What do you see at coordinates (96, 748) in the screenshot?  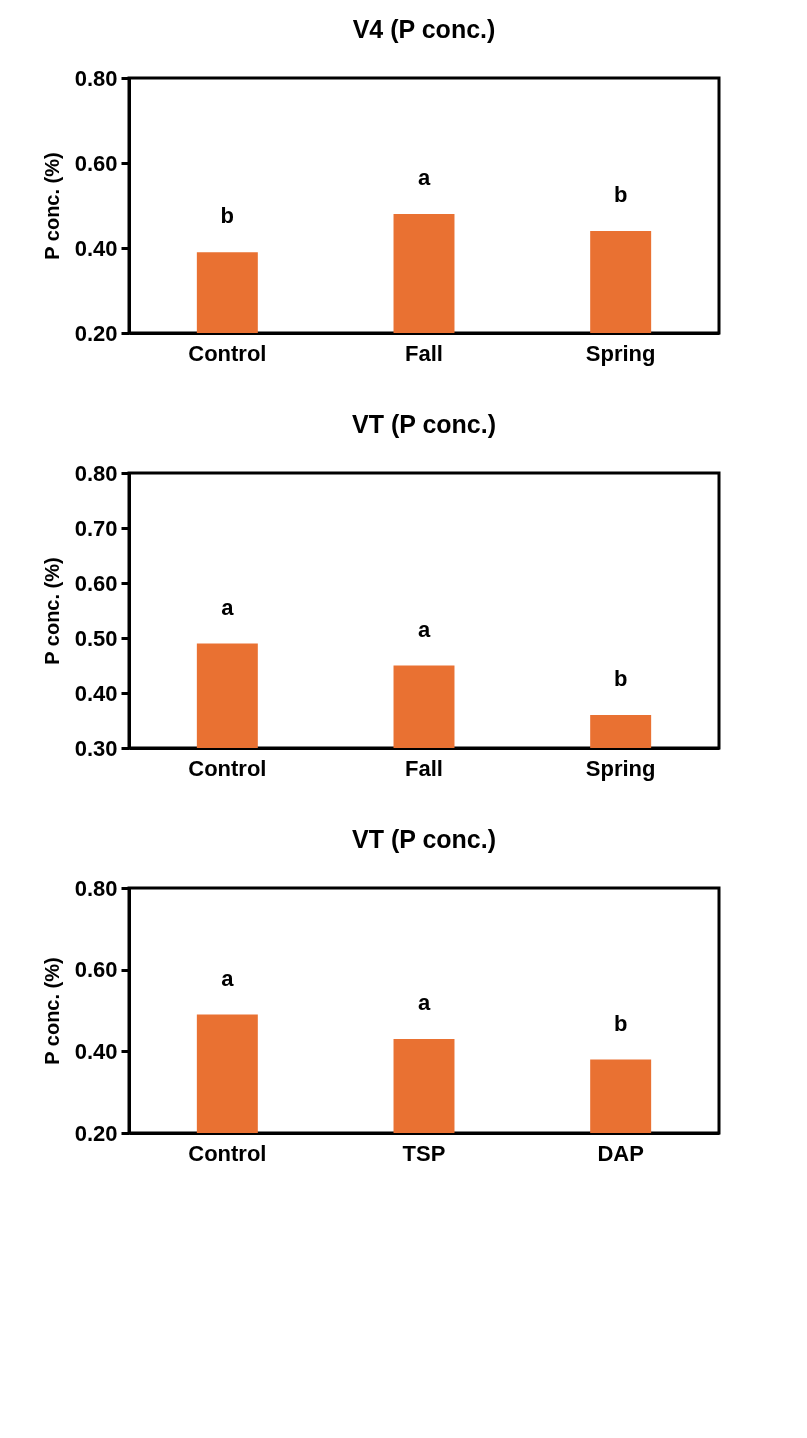 I see `y-tick-label: 0.30` at bounding box center [96, 748].